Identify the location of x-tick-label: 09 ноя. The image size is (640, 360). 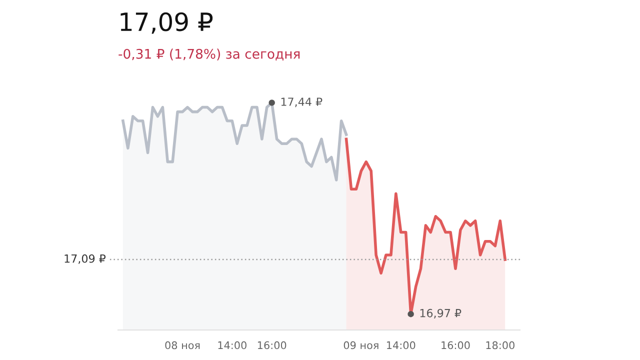
(361, 345).